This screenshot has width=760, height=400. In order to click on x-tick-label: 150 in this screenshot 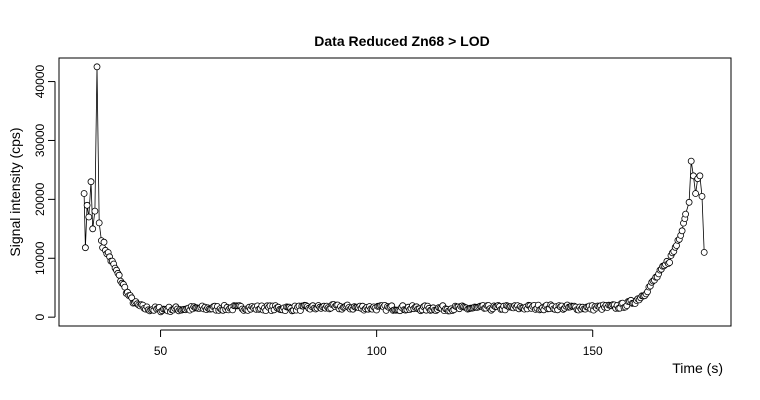, I will do `click(593, 351)`.